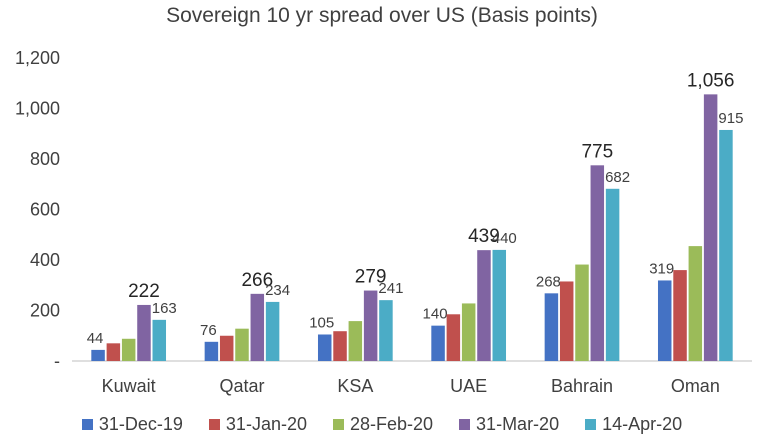  What do you see at coordinates (241, 386) in the screenshot?
I see `category-label: Qatar` at bounding box center [241, 386].